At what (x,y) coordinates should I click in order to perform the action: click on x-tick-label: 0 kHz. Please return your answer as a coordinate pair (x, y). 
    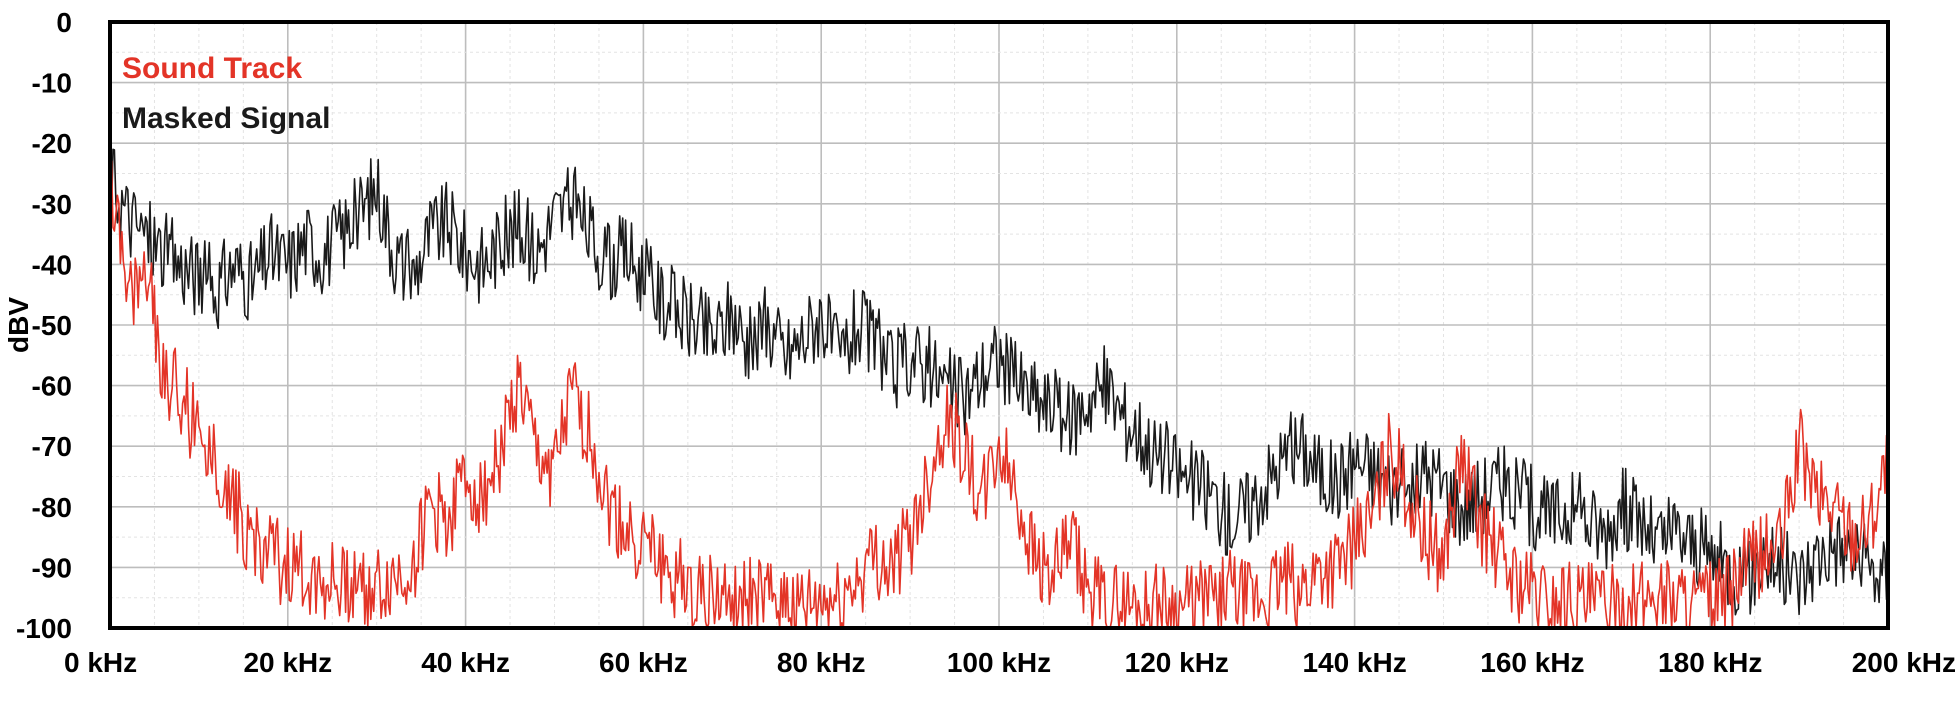
    Looking at the image, I should click on (100, 662).